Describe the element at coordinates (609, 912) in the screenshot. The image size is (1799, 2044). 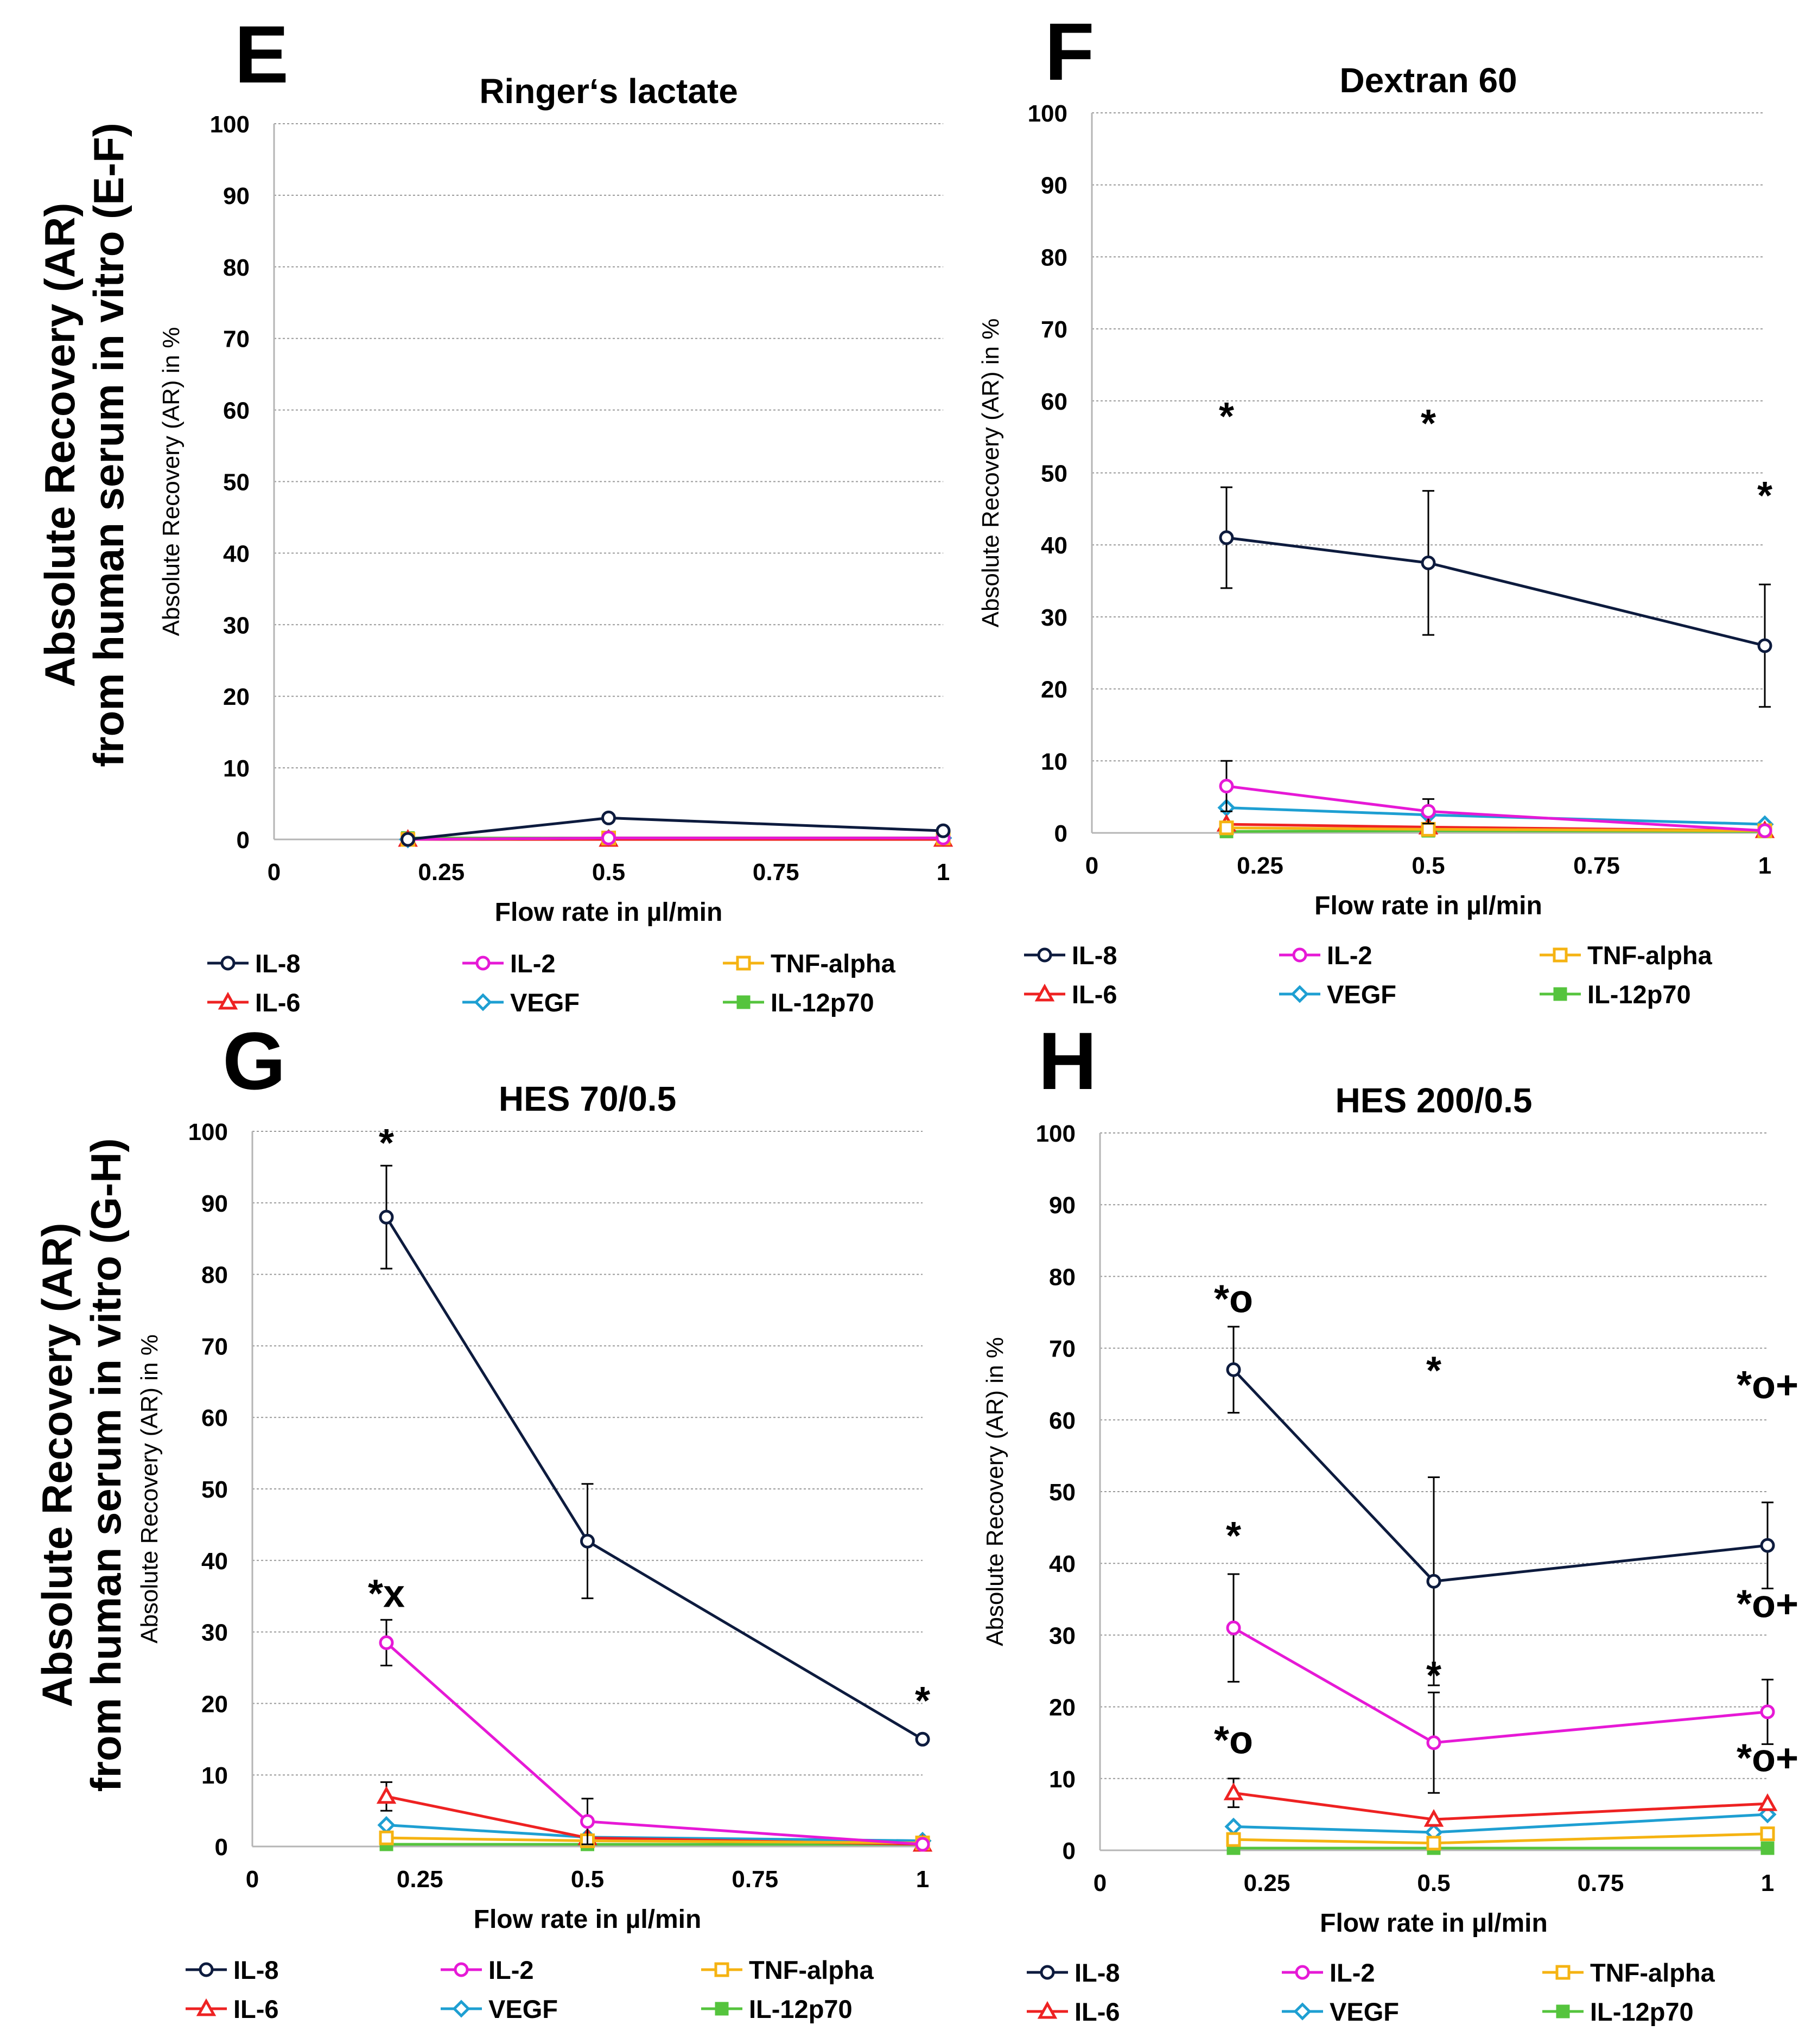
I see `x-axis-label-e: Flow rate in µl/min` at that location.